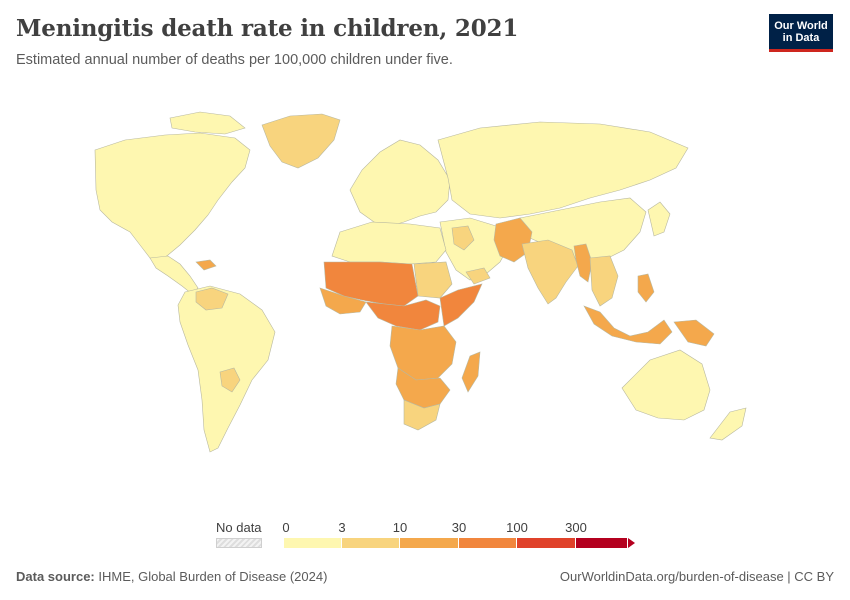  What do you see at coordinates (422, 415) in the screenshot?
I see `region-south-africa: South Africa` at bounding box center [422, 415].